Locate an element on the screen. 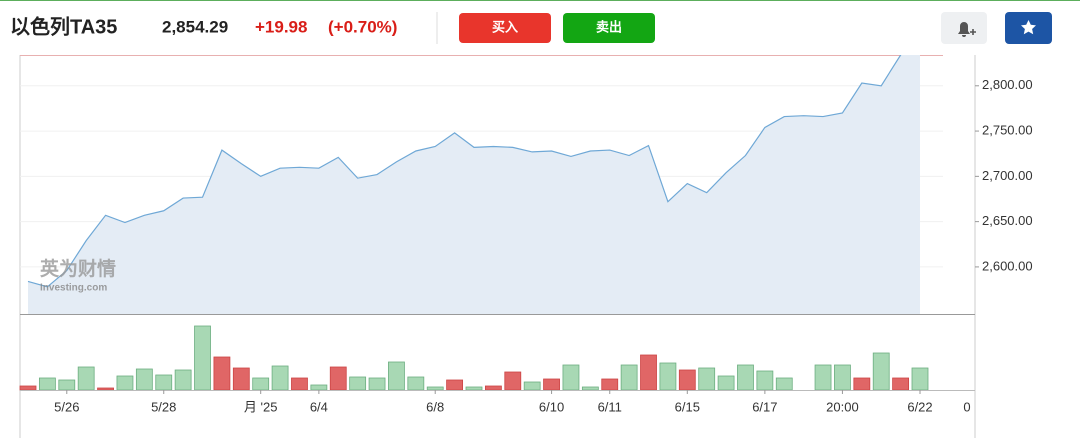 The height and width of the screenshot is (438, 1080). x-tick-label: 6/4 is located at coordinates (319, 406).